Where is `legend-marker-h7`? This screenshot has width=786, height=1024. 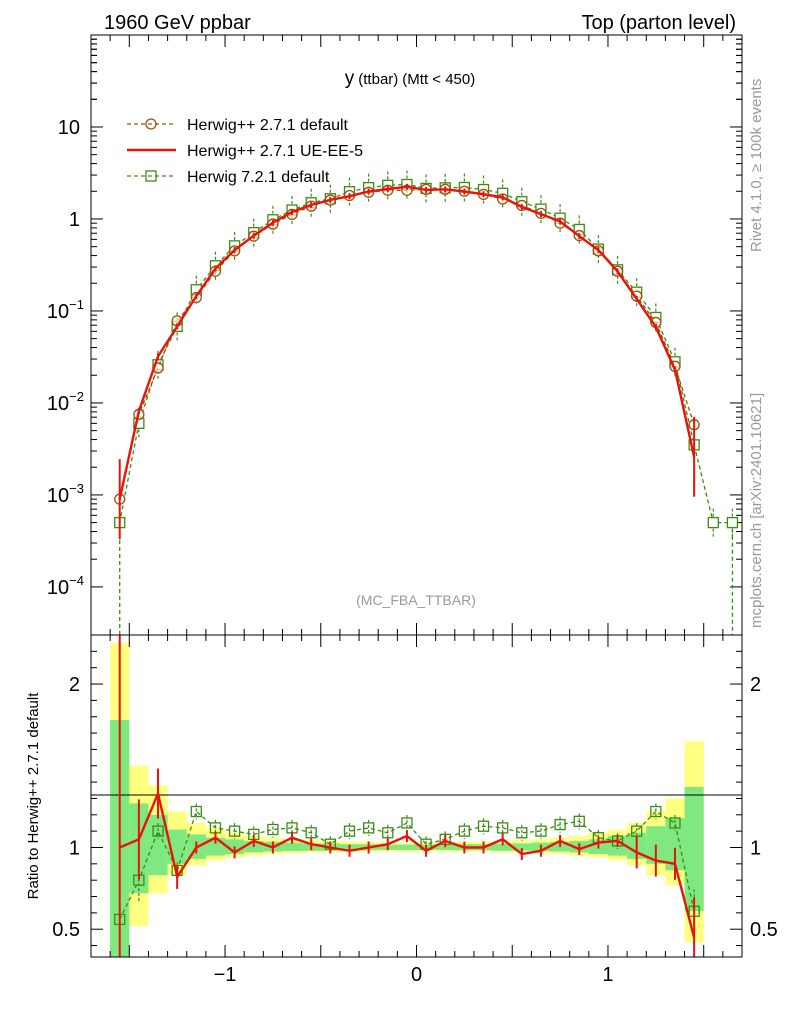
legend-marker-h7 is located at coordinates (151, 176).